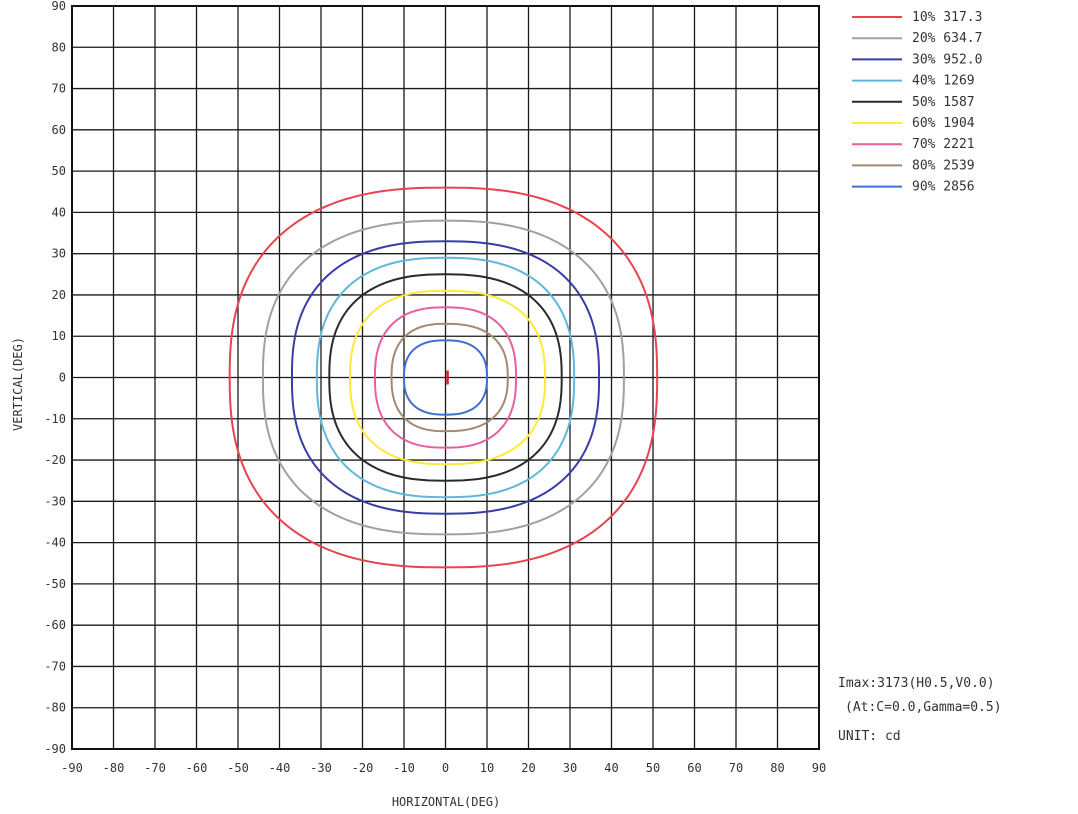 Image resolution: width=1078 pixels, height=814 pixels. What do you see at coordinates (363, 768) in the screenshot?
I see `x-tick-label: -20` at bounding box center [363, 768].